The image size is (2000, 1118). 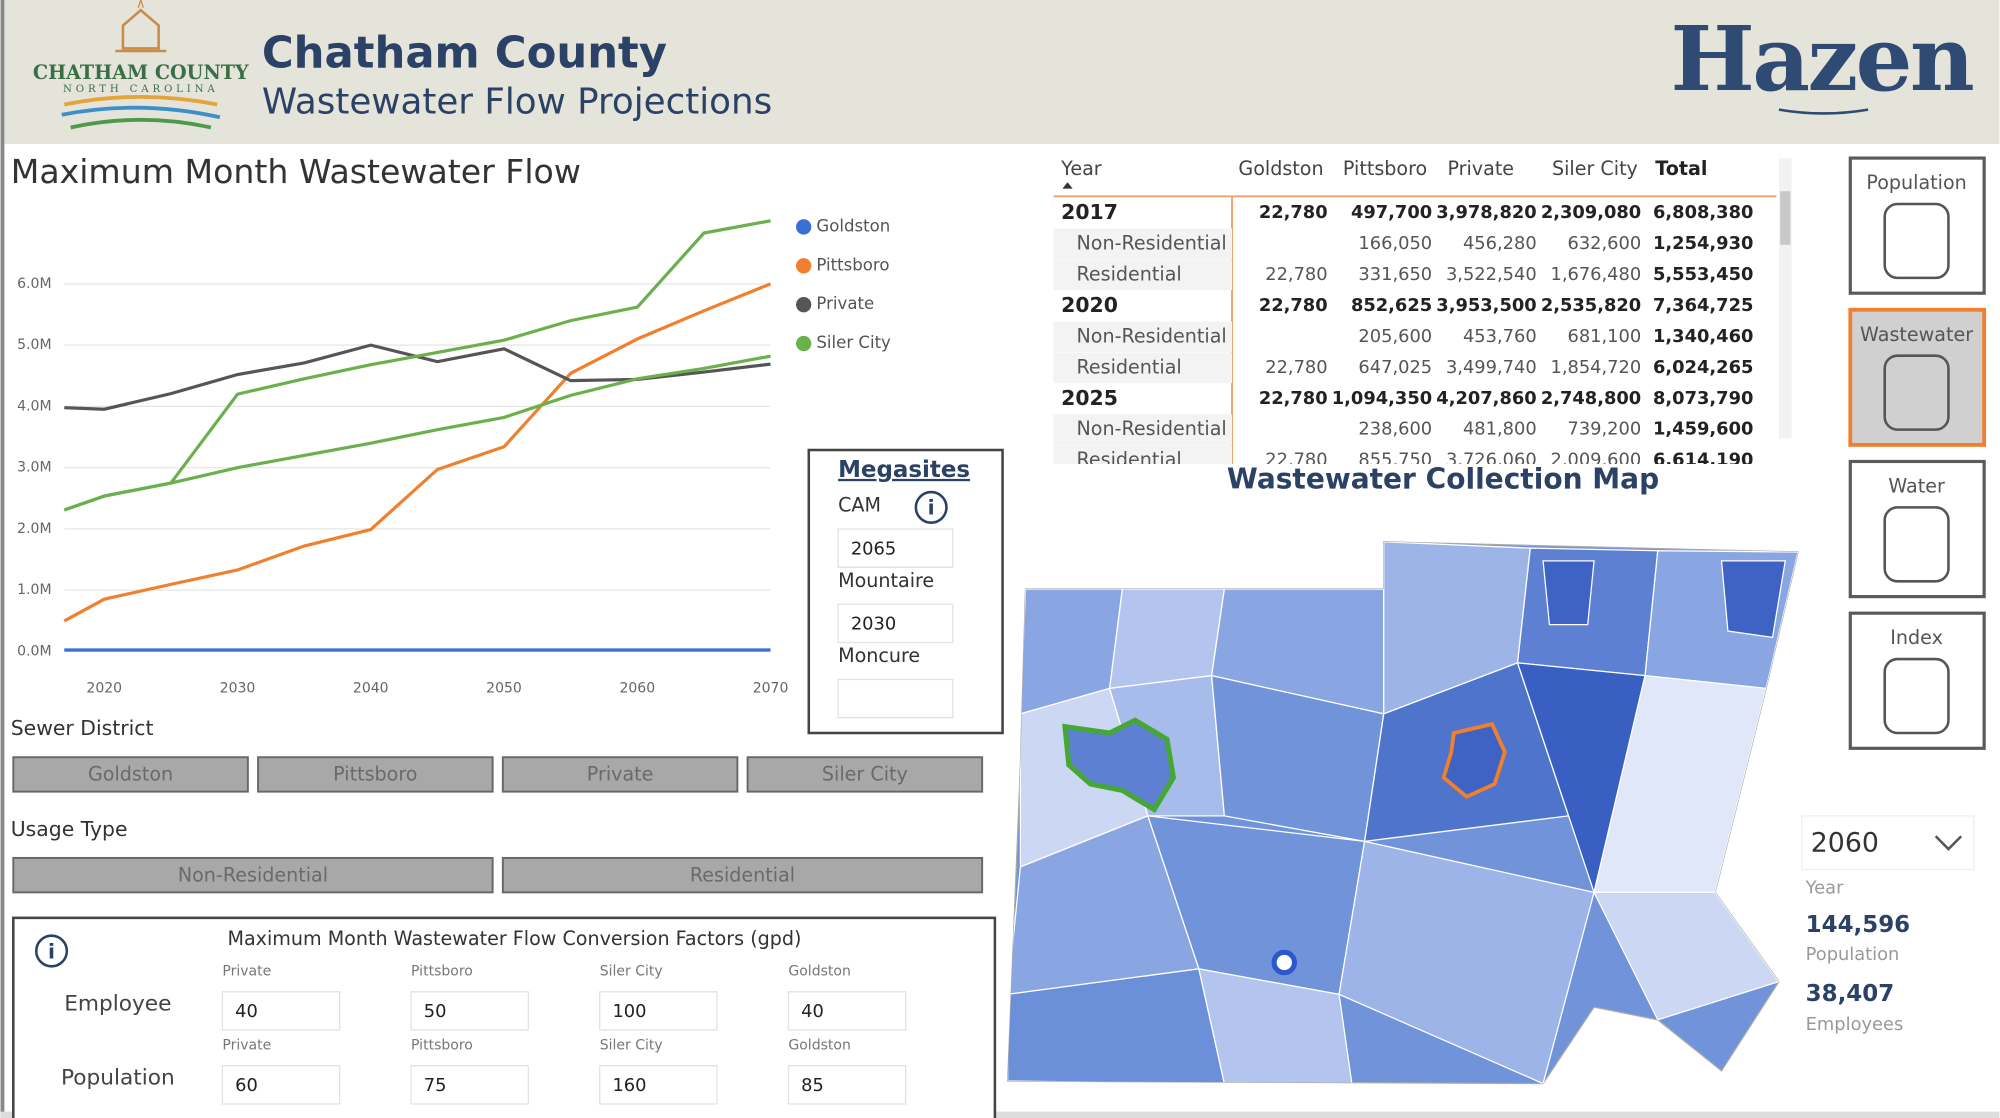 What do you see at coordinates (1151, 428) in the screenshot?
I see `row-label: Non-Residential` at bounding box center [1151, 428].